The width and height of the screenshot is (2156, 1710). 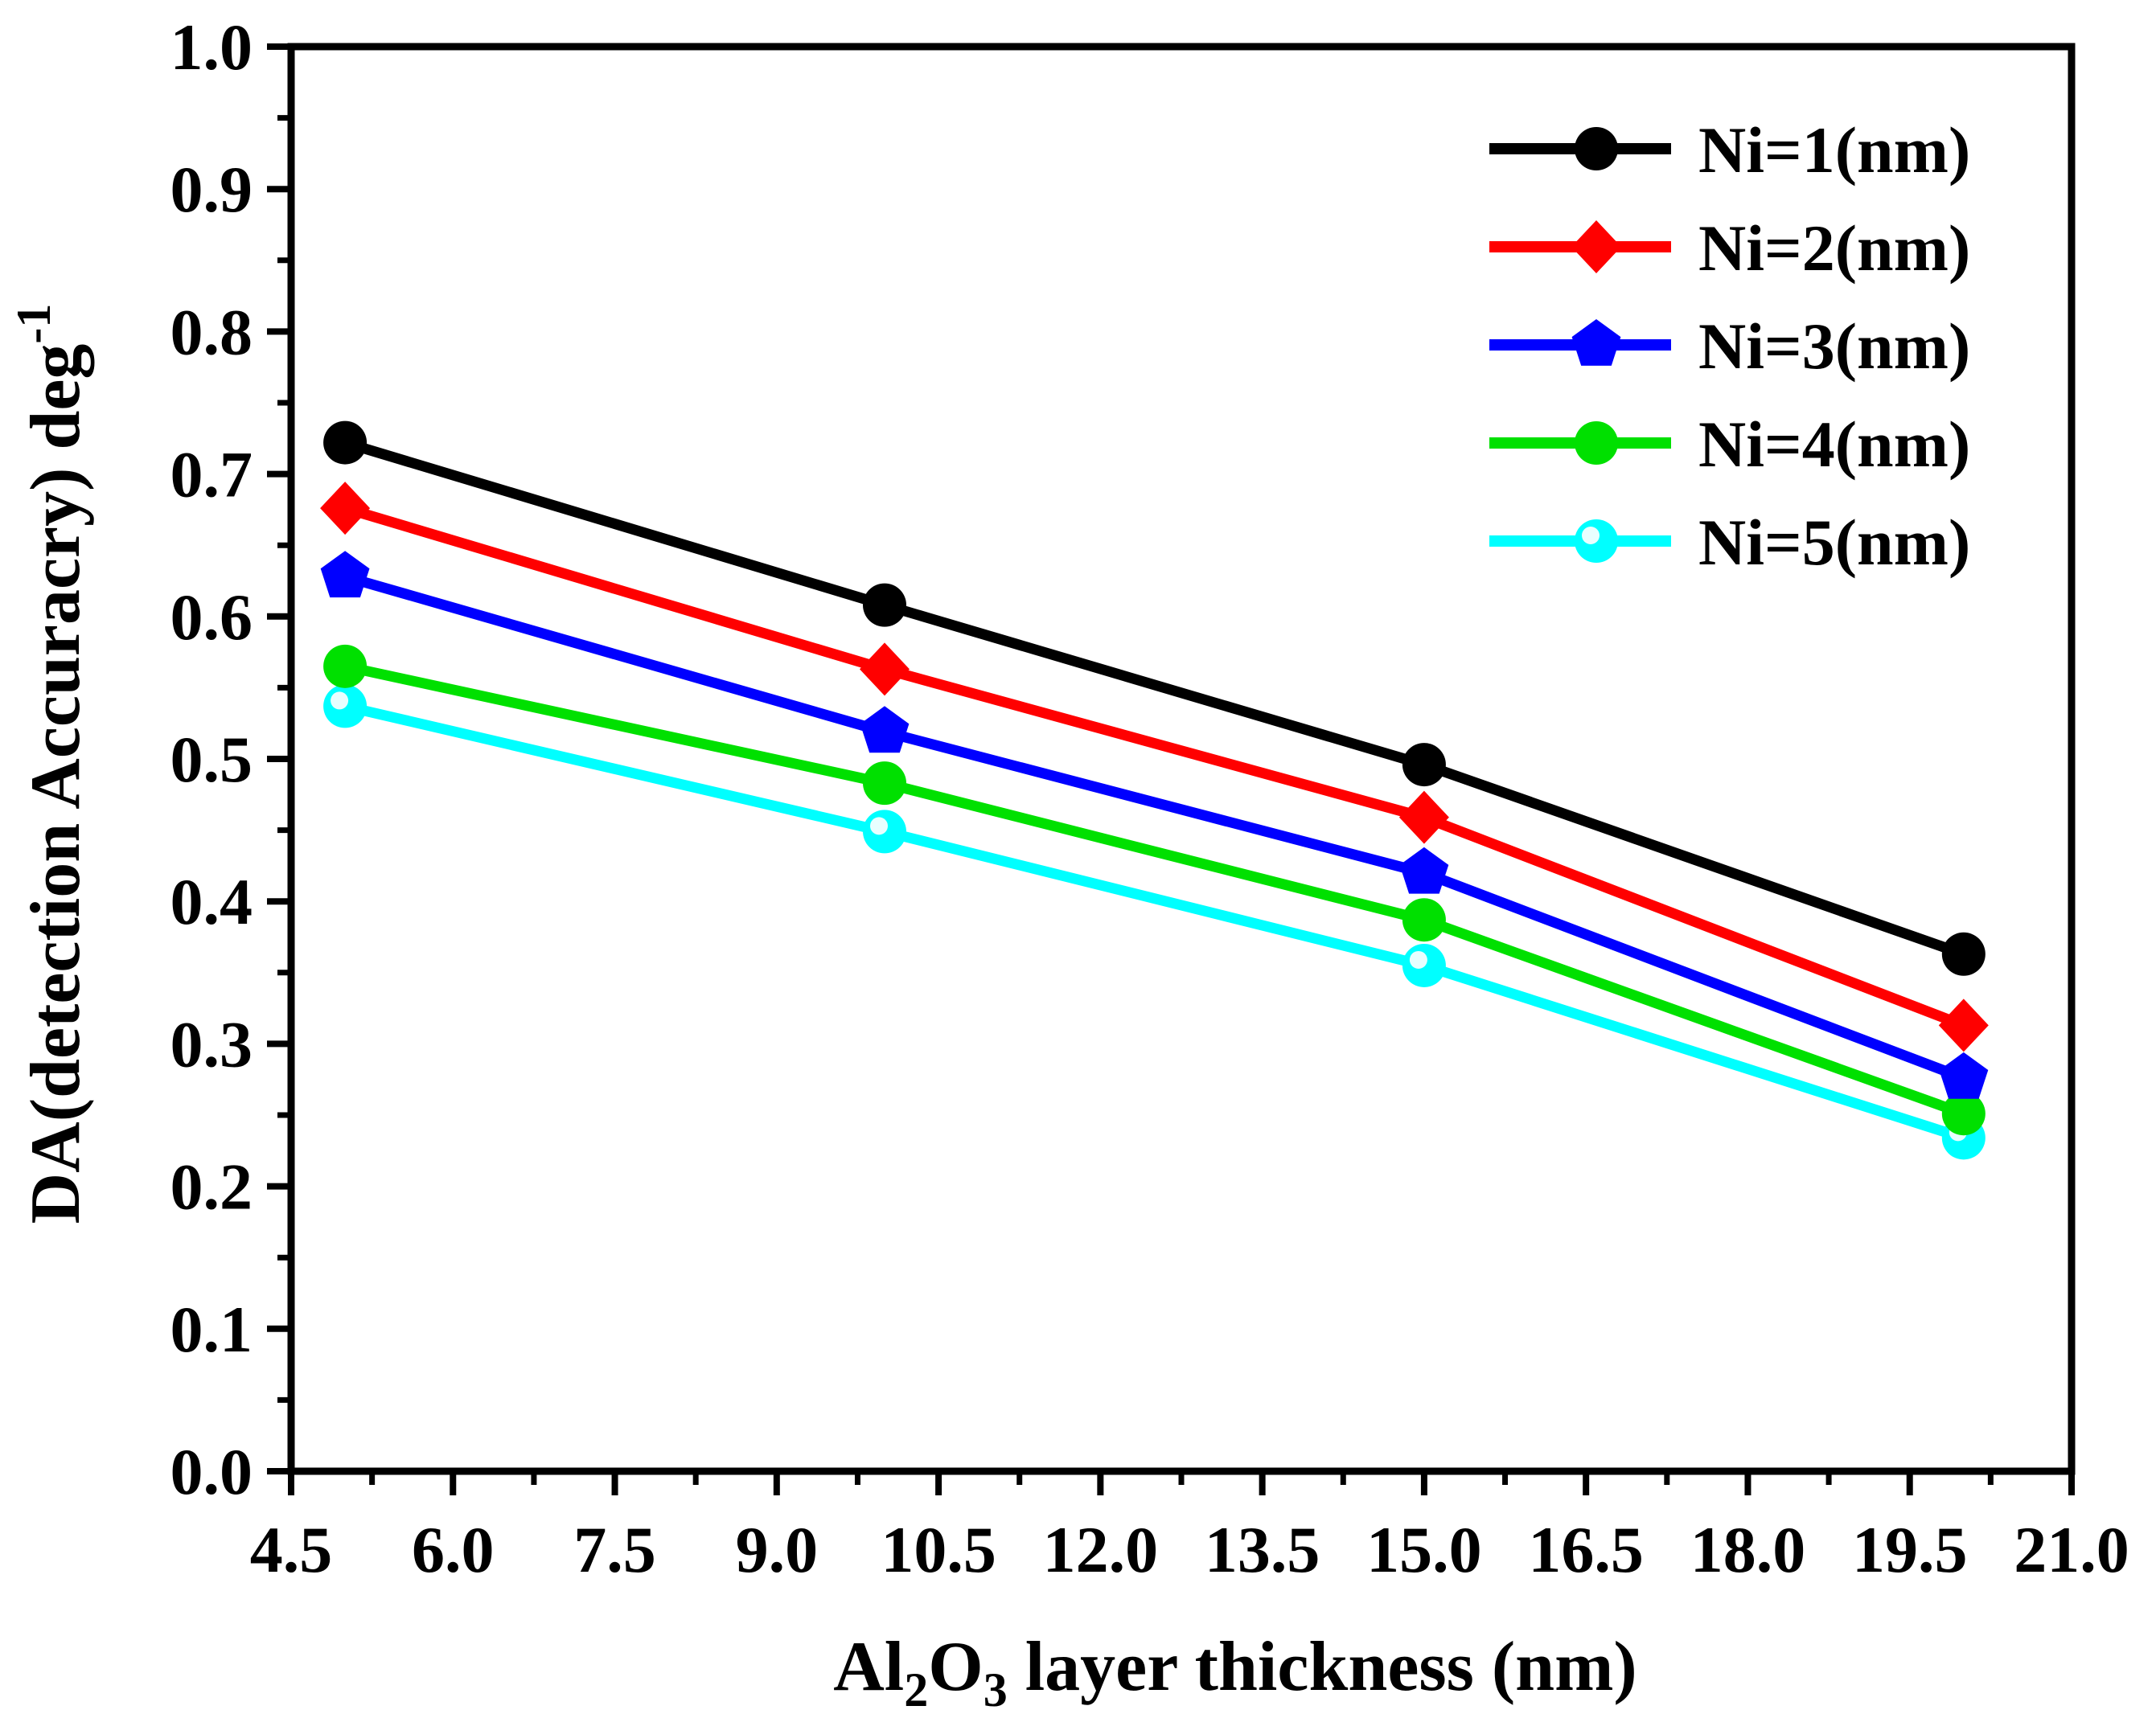 I want to click on legend-item-4: Ni=4(nm), so click(x=1729, y=444).